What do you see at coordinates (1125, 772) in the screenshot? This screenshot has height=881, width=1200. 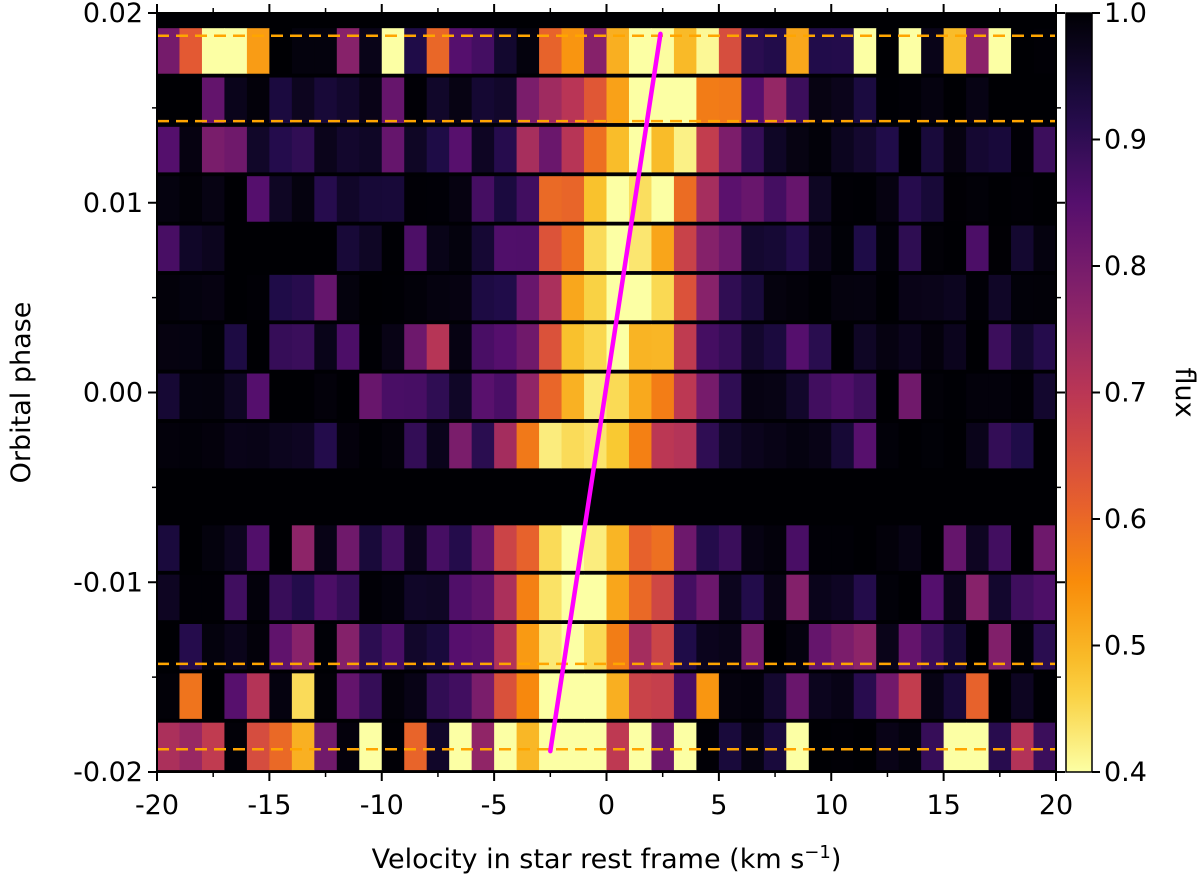 I see `colorbar-tick-label: 0.4` at bounding box center [1125, 772].